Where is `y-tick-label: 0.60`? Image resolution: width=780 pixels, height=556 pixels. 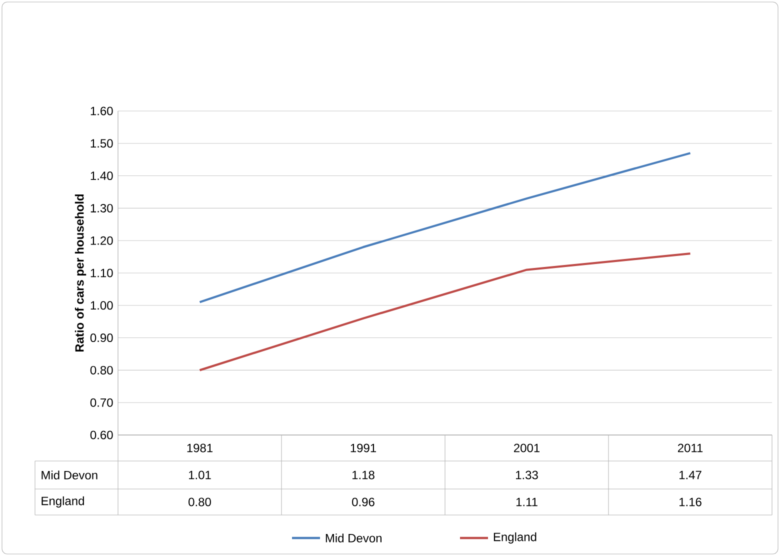 y-tick-label: 0.60 is located at coordinates (101, 435).